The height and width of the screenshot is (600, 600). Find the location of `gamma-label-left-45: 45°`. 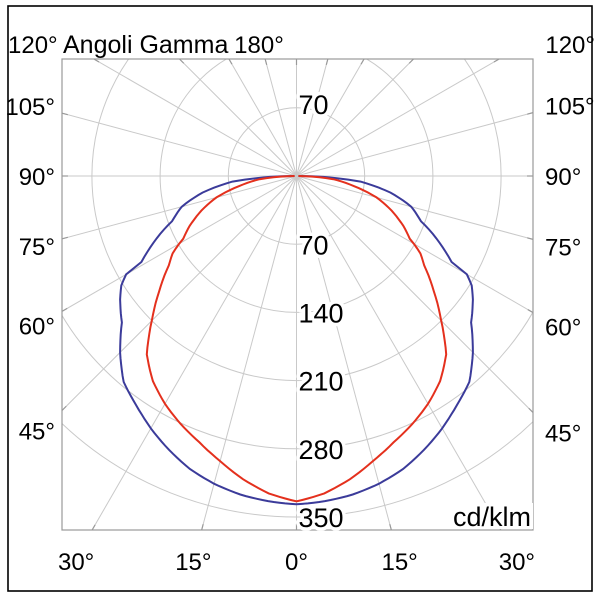

gamma-label-left-45: 45° is located at coordinates (37, 431).